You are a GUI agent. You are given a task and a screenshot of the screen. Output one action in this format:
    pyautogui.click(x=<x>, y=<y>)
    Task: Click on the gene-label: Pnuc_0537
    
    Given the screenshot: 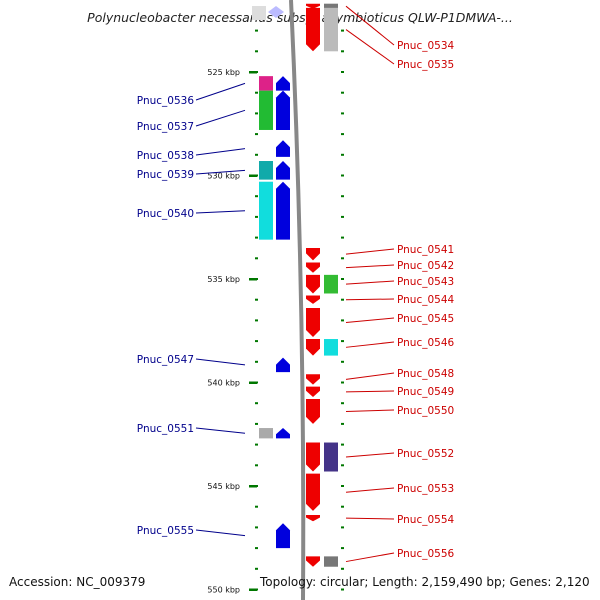 What is the action you would take?
    pyautogui.click(x=165, y=127)
    